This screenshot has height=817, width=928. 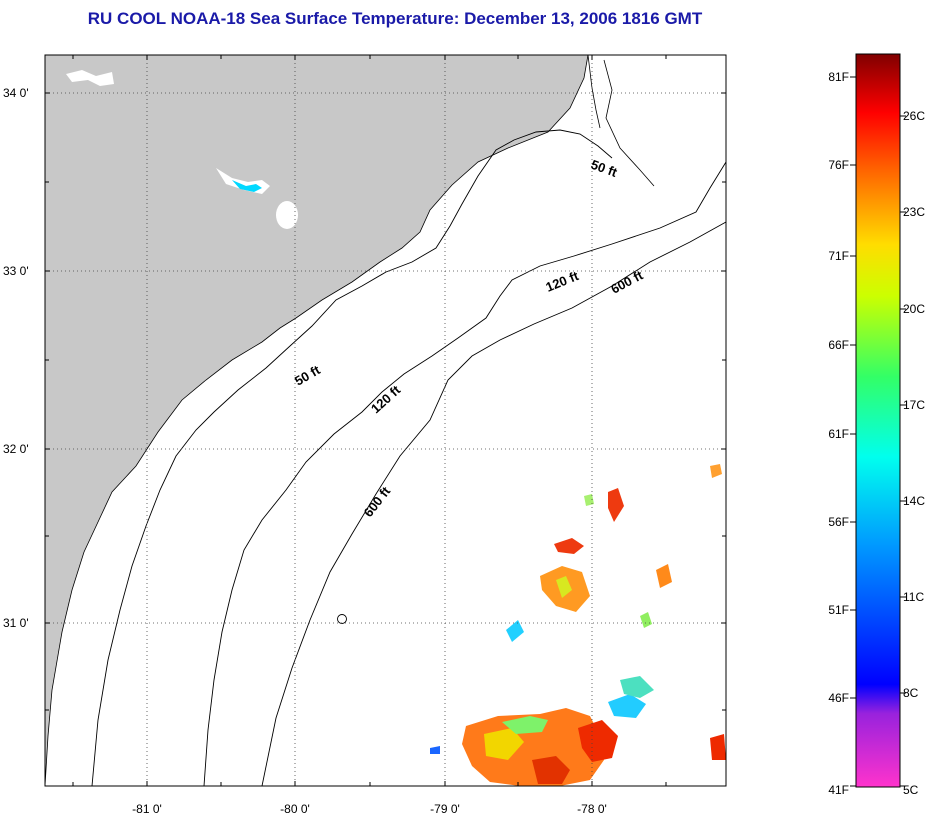 I want to click on colorbar-fahrenheit-label: 51F, so click(x=838, y=610).